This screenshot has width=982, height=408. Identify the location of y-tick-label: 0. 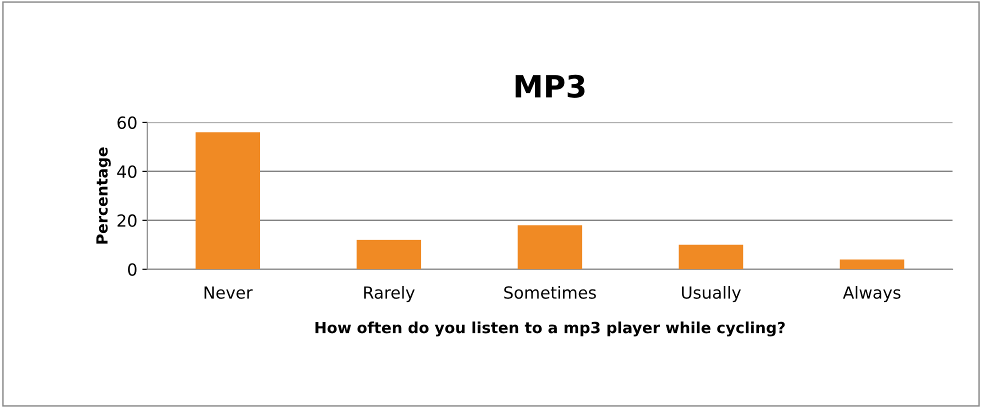
(132, 269).